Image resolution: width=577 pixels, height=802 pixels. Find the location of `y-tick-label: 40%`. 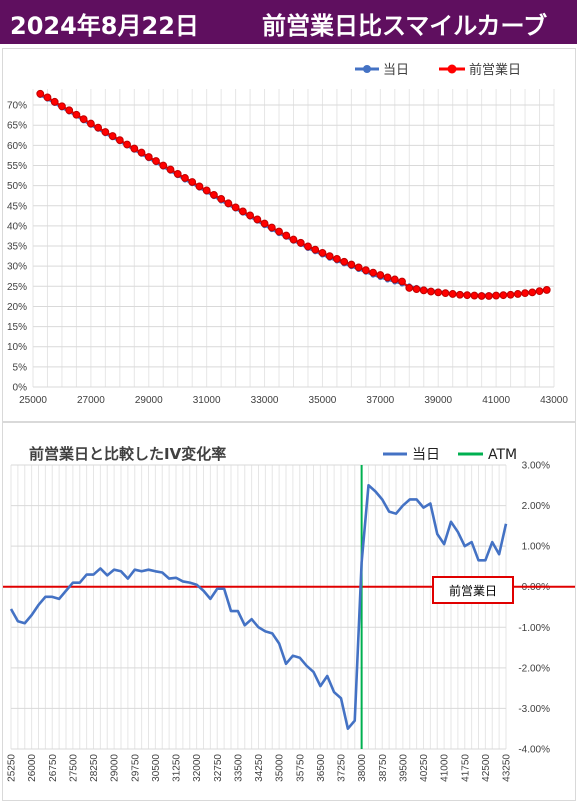

y-tick-label: 40% is located at coordinates (17, 226).